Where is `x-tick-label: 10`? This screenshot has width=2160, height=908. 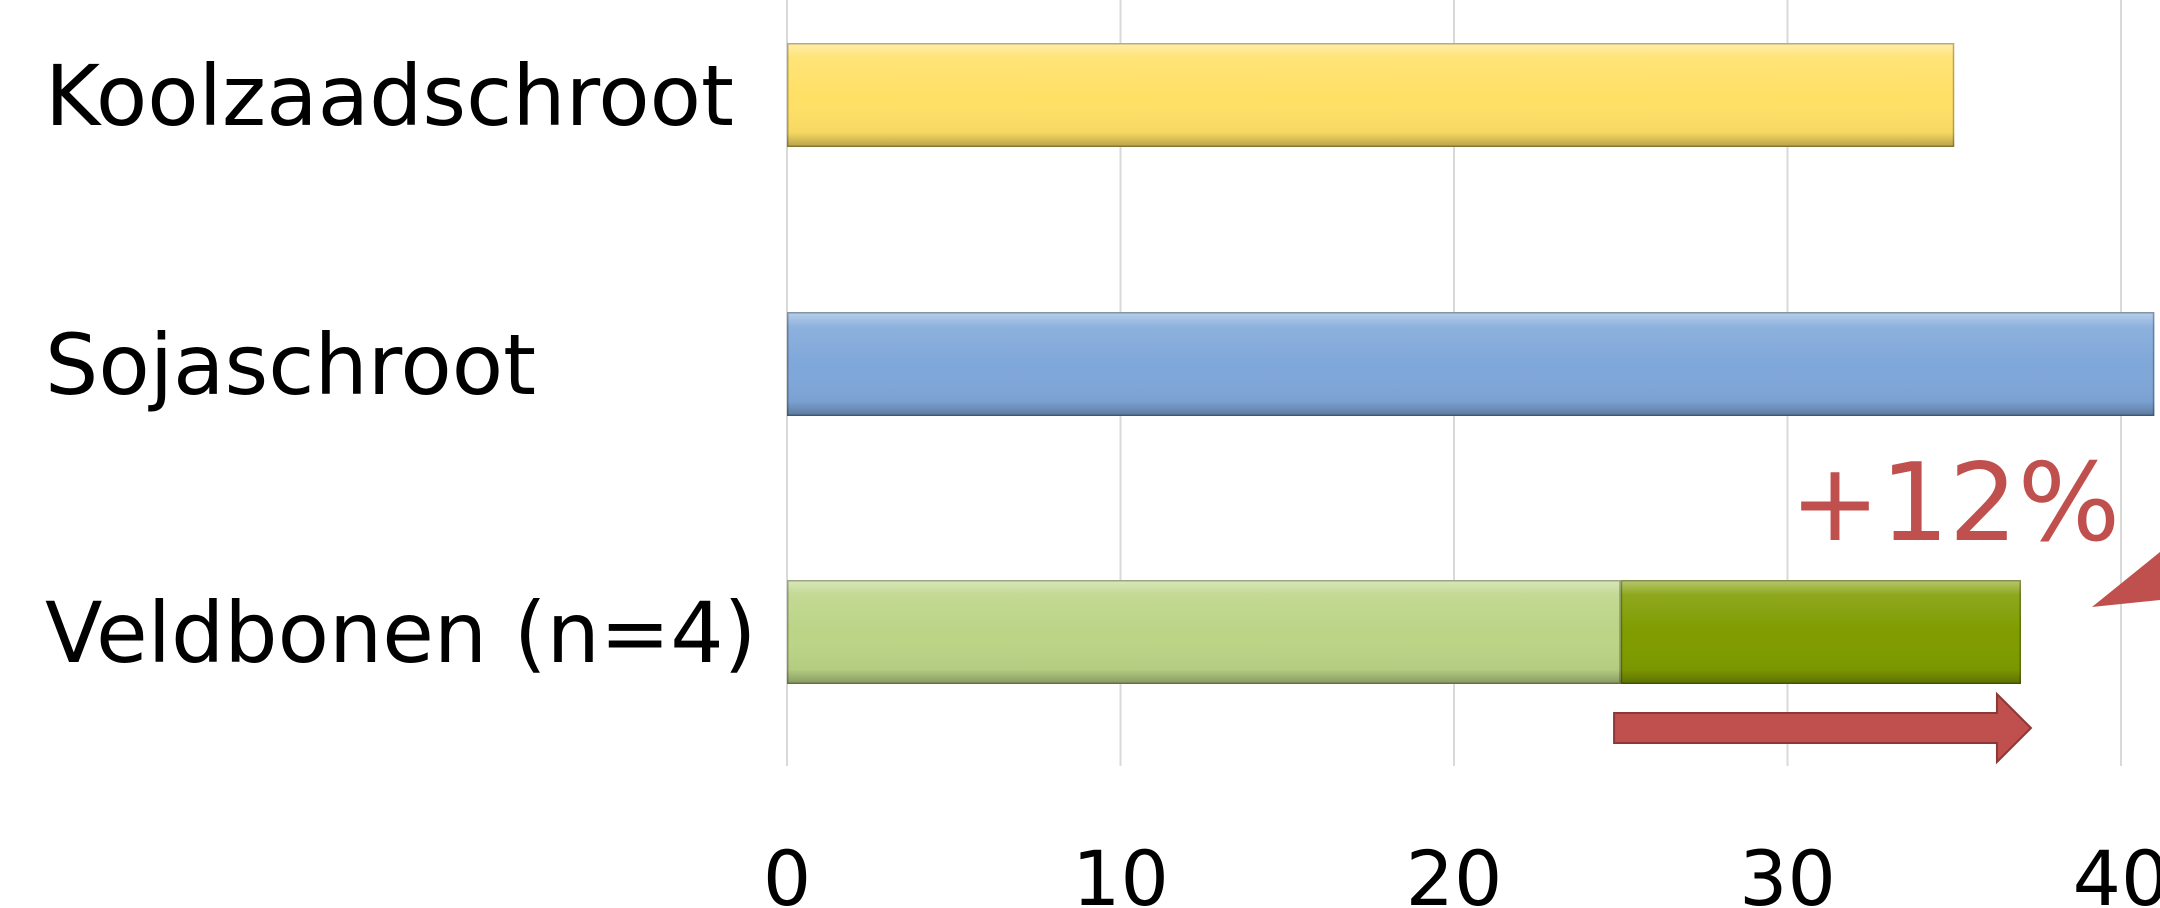 x-tick-label: 10 is located at coordinates (1120, 871).